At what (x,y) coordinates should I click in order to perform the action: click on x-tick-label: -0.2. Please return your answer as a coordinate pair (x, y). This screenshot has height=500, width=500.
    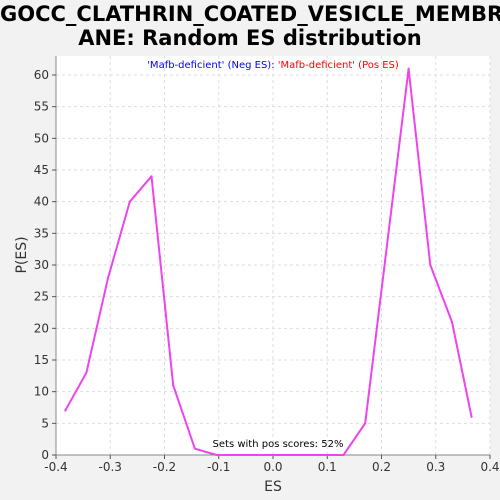
    Looking at the image, I should click on (164, 467).